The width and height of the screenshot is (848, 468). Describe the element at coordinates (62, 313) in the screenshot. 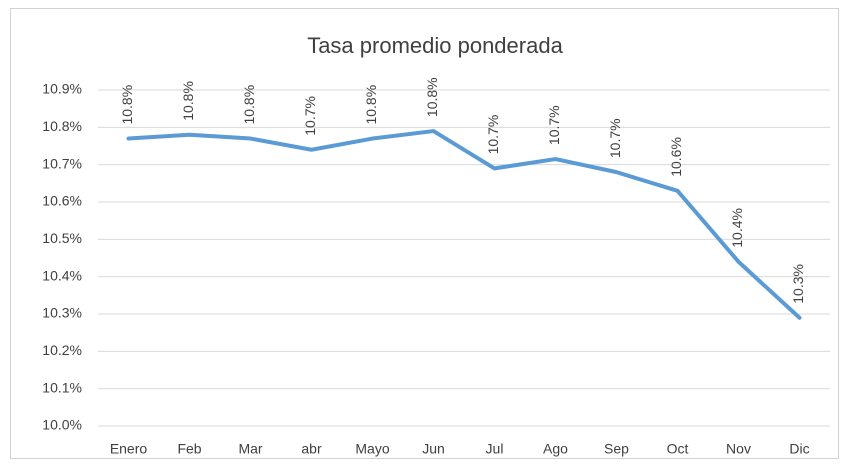

I see `y-tick-label: 10.3%` at that location.